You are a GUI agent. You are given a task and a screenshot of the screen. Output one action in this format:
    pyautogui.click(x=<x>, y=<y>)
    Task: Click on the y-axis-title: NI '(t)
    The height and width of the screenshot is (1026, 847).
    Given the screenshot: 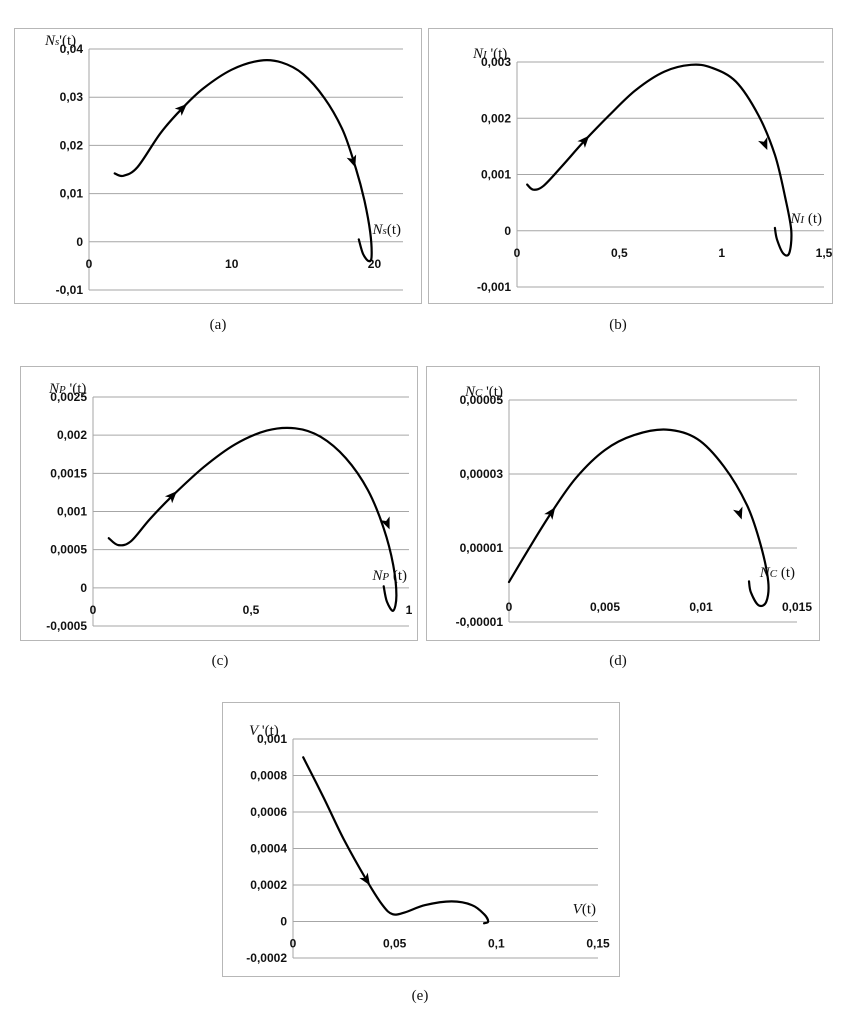 What is the action you would take?
    pyautogui.click(x=489, y=54)
    